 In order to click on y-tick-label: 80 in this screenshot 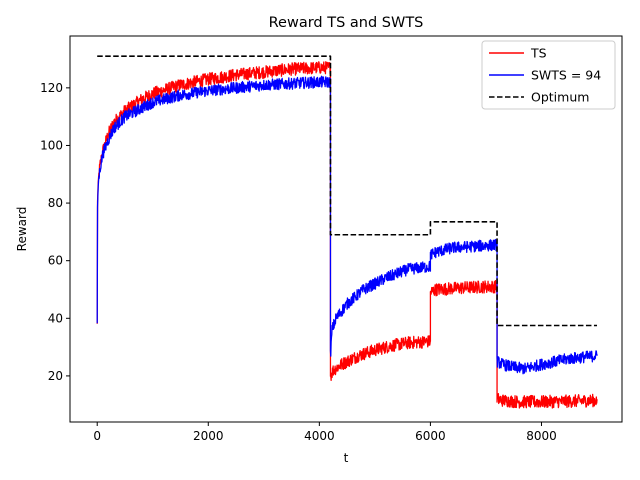, I will do `click(55, 203)`.